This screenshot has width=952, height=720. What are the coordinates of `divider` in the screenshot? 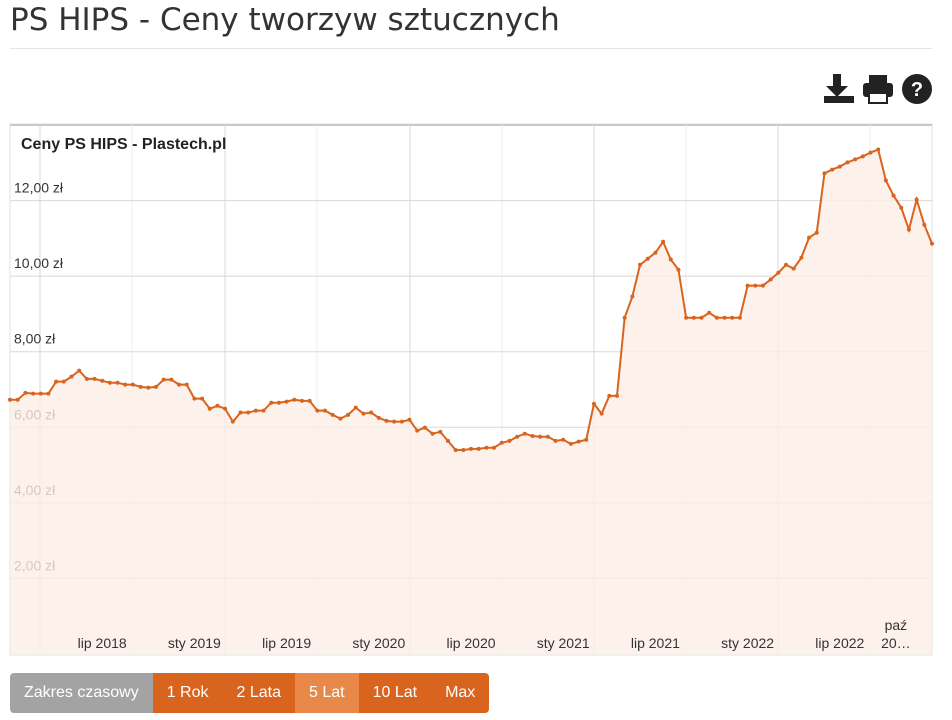 It's located at (471, 48).